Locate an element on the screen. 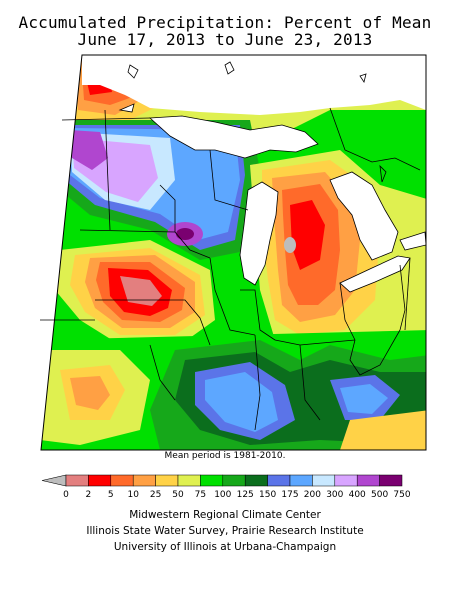  legend-label: 175 is located at coordinates (289, 495).